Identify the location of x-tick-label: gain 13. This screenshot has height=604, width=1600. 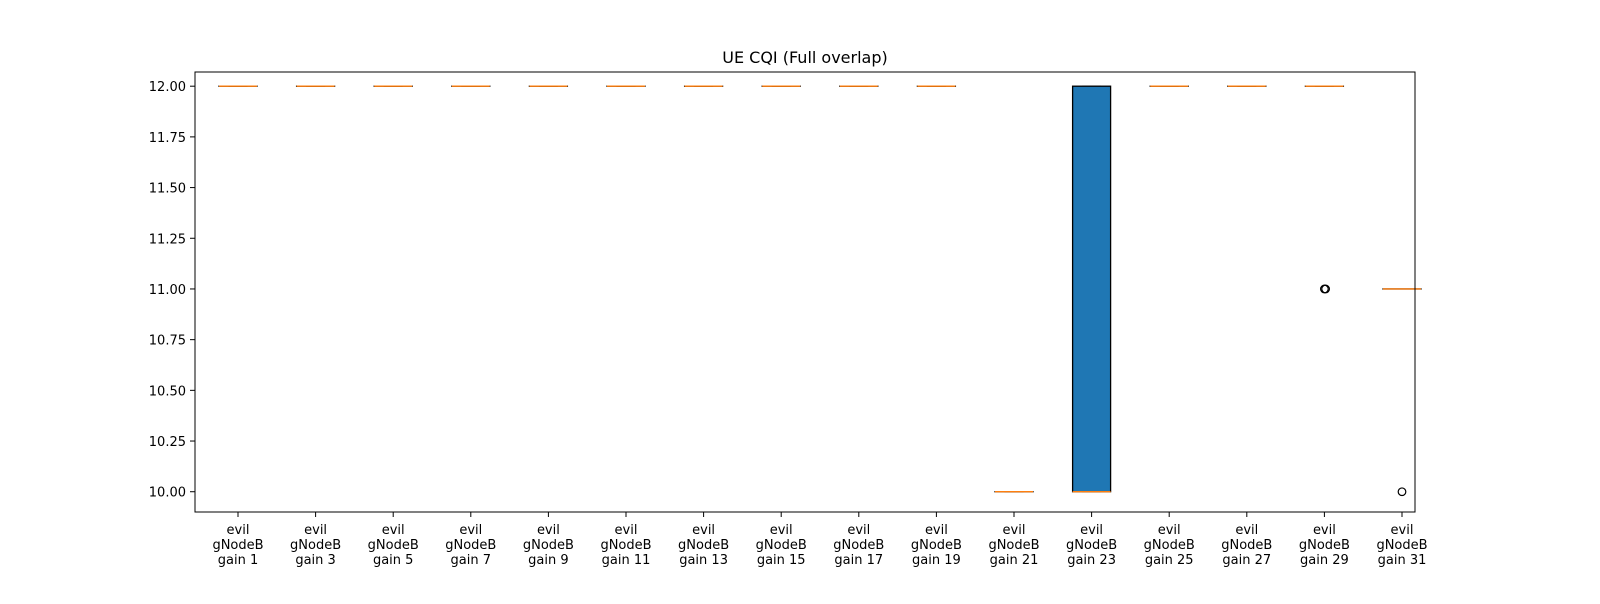
(703, 560).